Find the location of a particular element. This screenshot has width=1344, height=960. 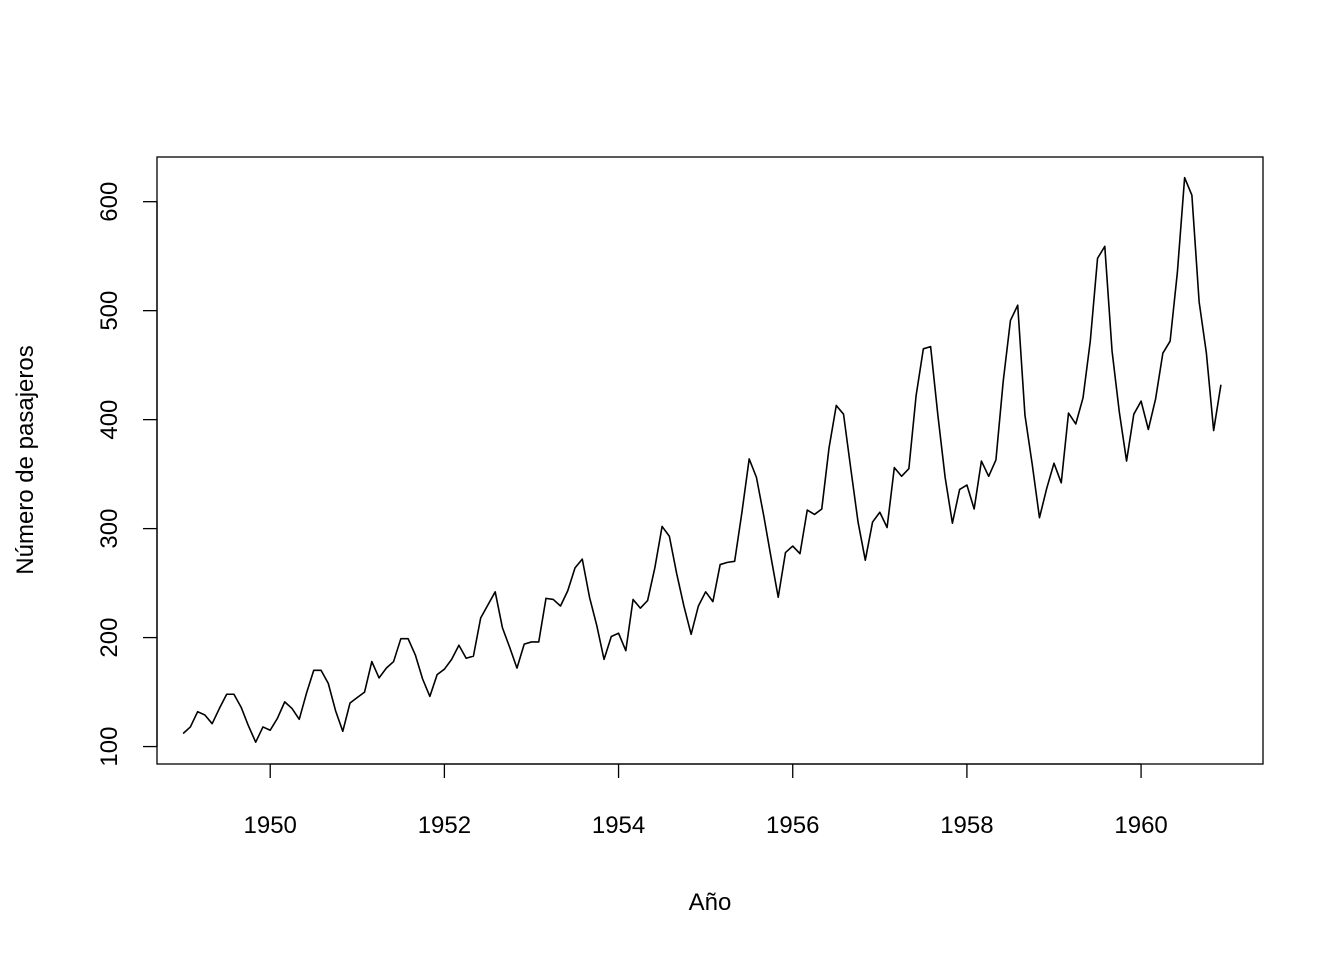

x-axis-title: Año is located at coordinates (710, 902).